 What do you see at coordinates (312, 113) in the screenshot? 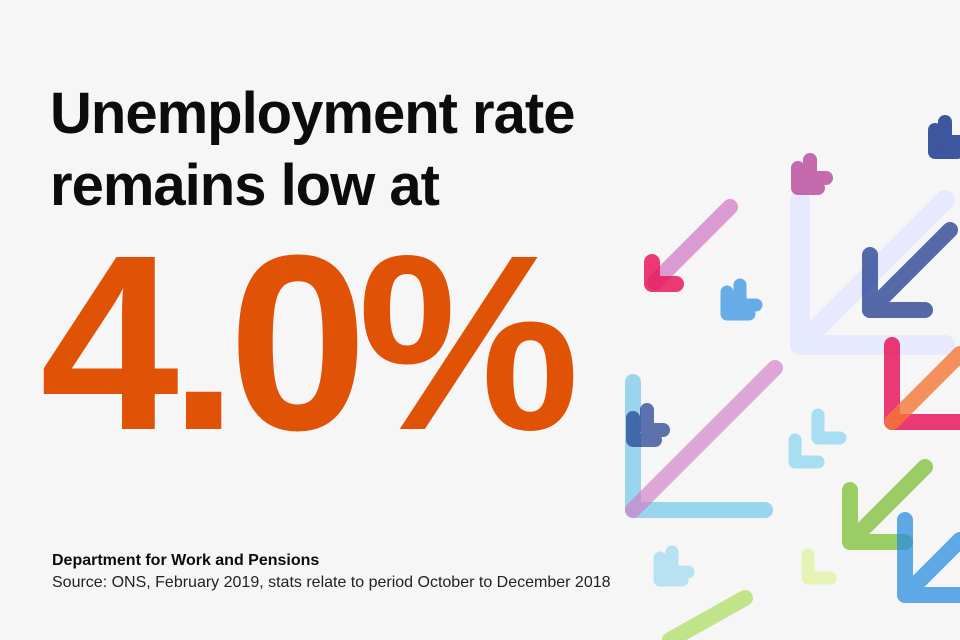
I see `headline-line-1: Unemployment rate` at bounding box center [312, 113].